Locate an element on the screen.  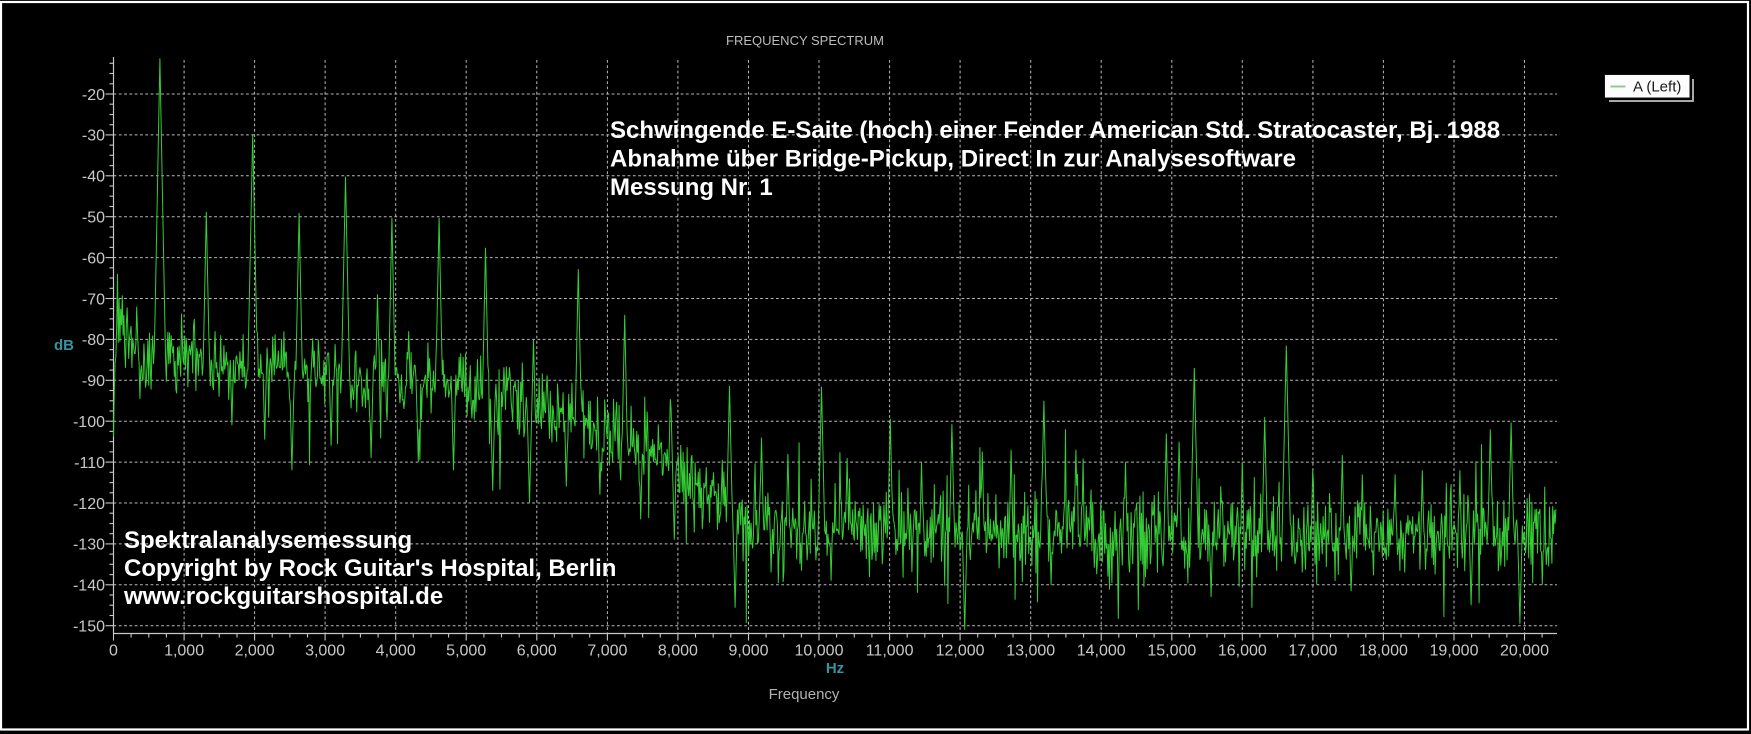
svg-text: -60 is located at coordinates (93, 258).